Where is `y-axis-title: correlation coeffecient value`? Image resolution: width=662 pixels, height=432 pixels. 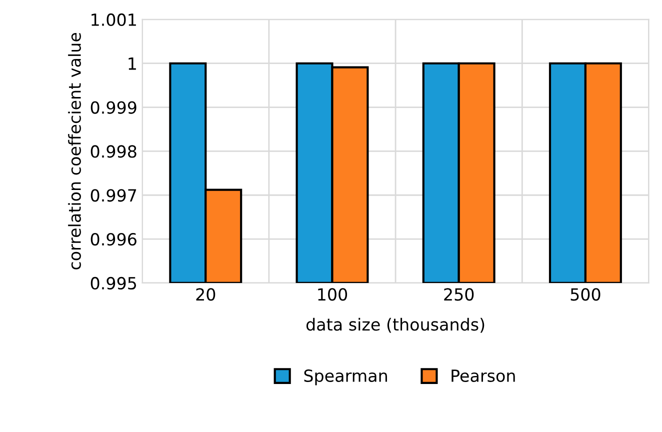 y-axis-title: correlation coeffecient value is located at coordinates (74, 151).